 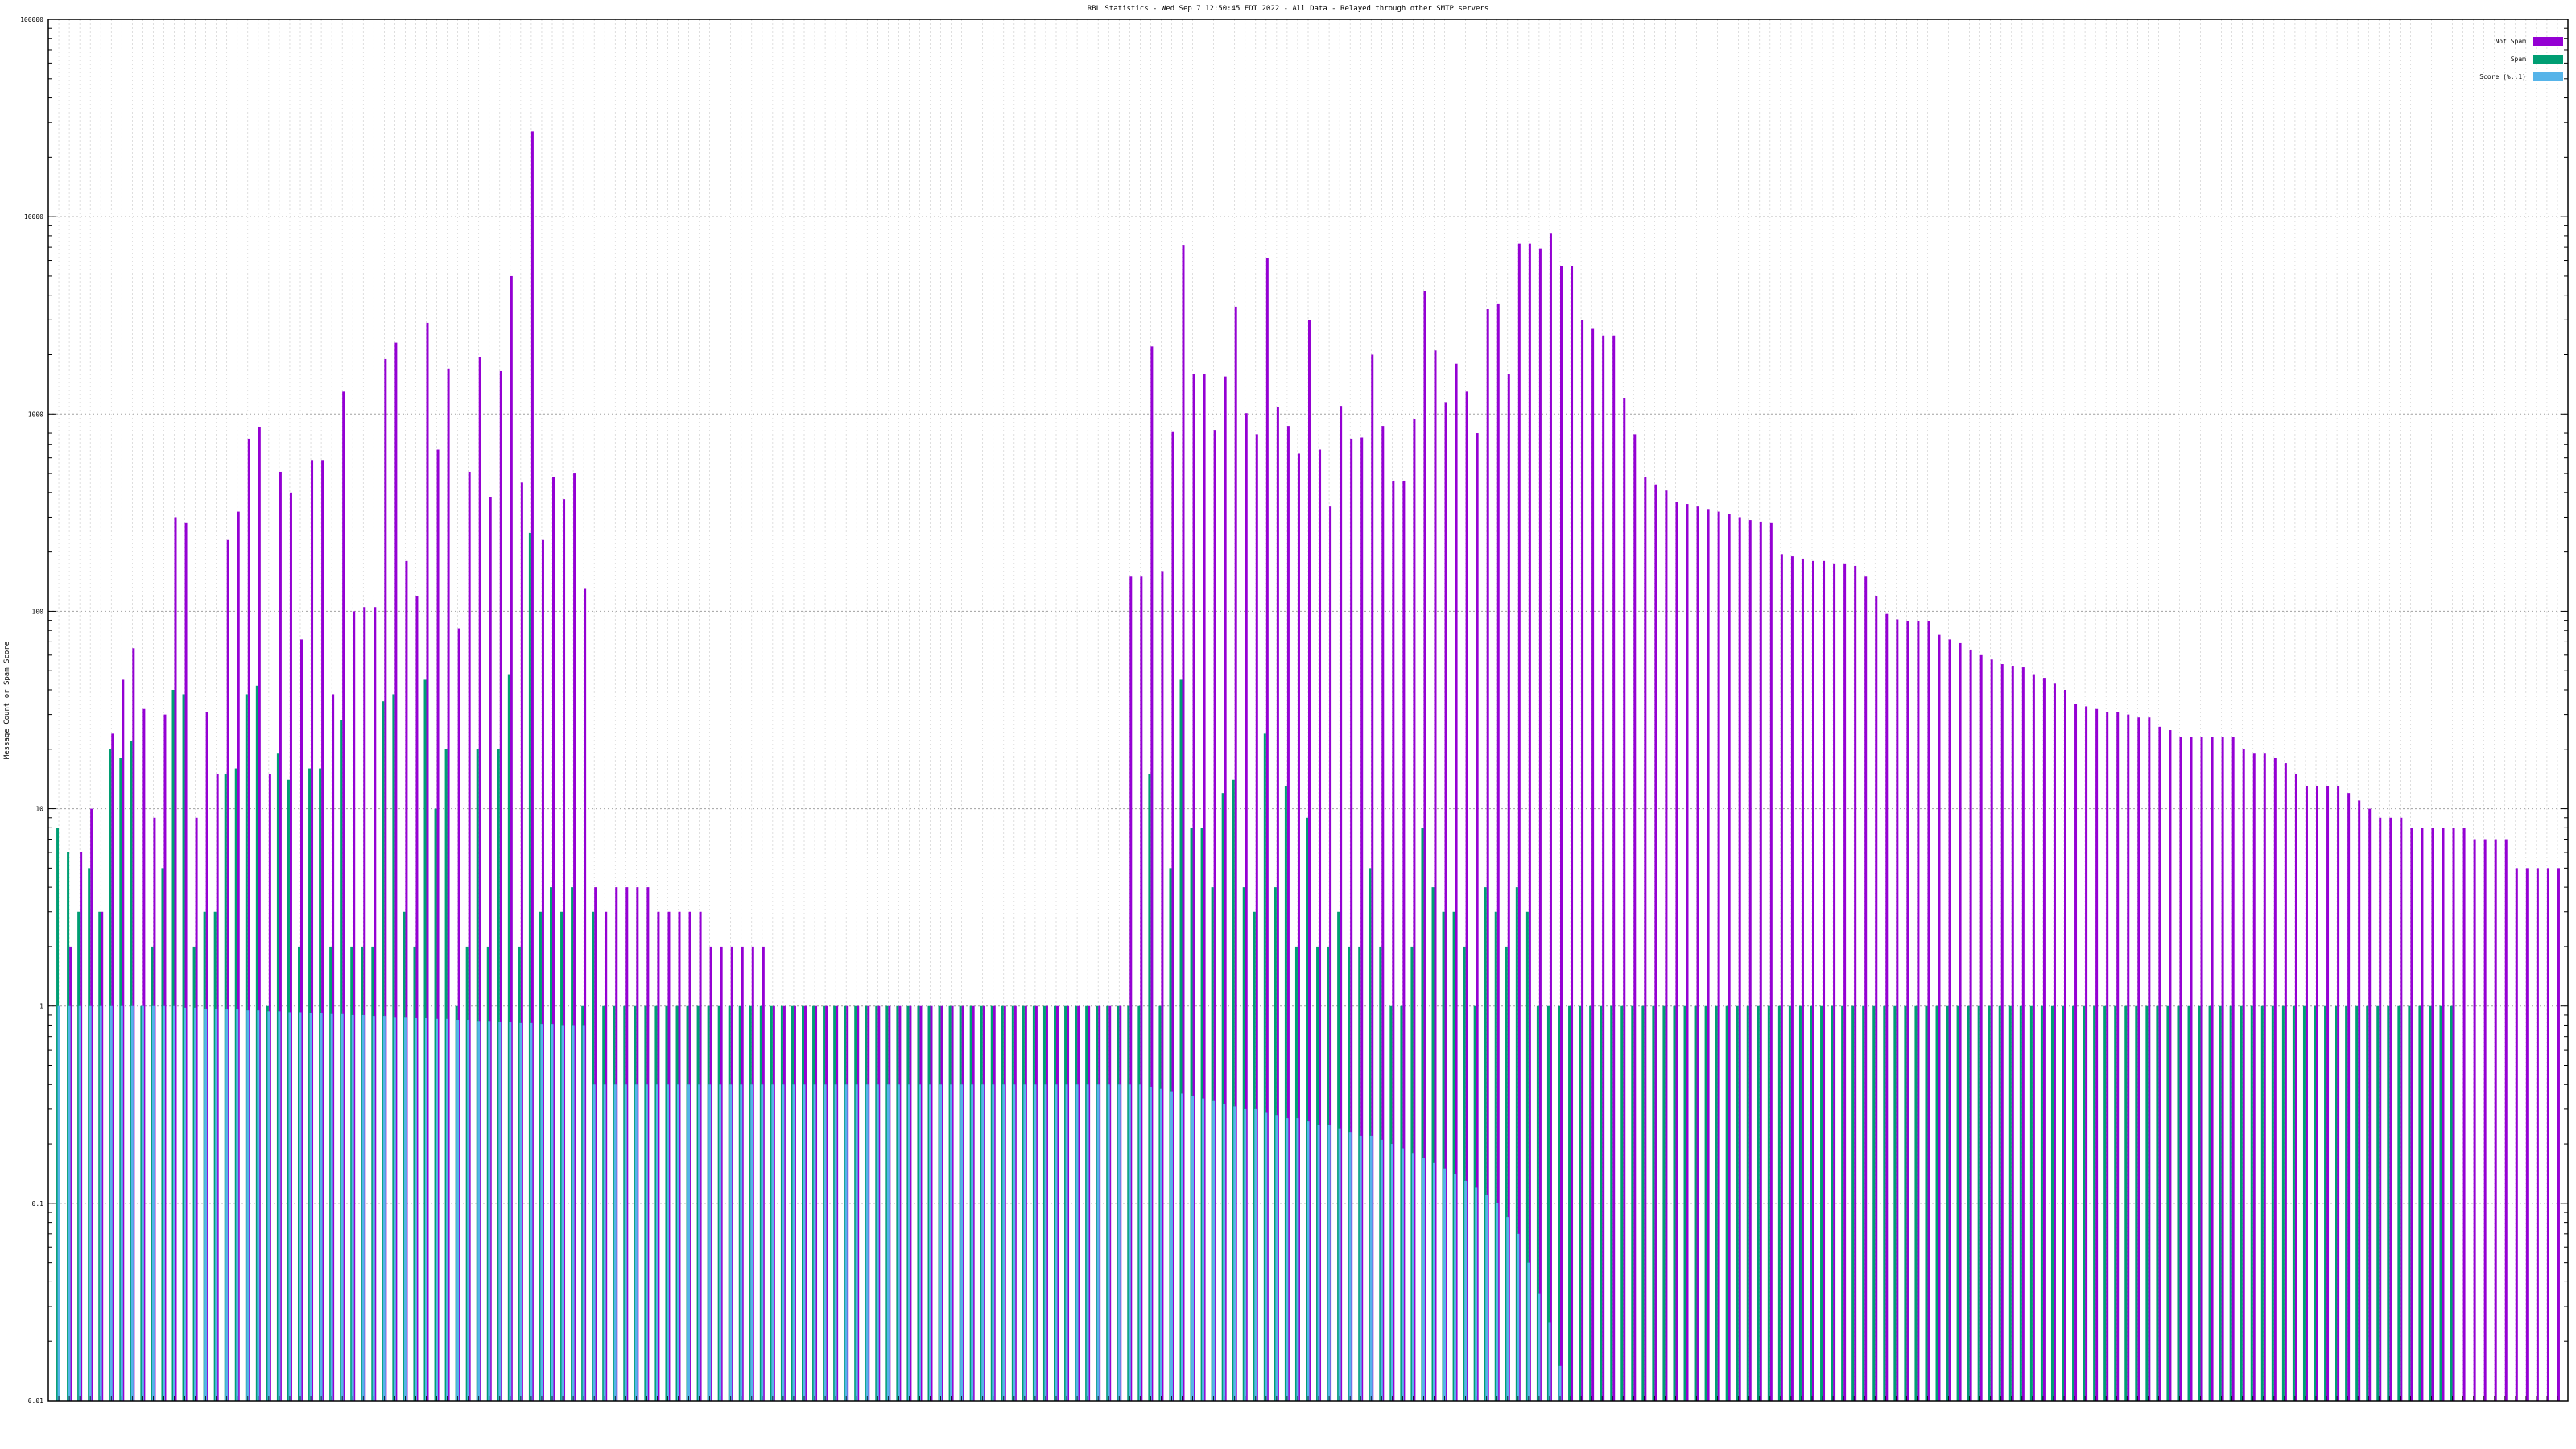 What do you see at coordinates (38, 1204) in the screenshot?
I see `y-tick-label: 0.1` at bounding box center [38, 1204].